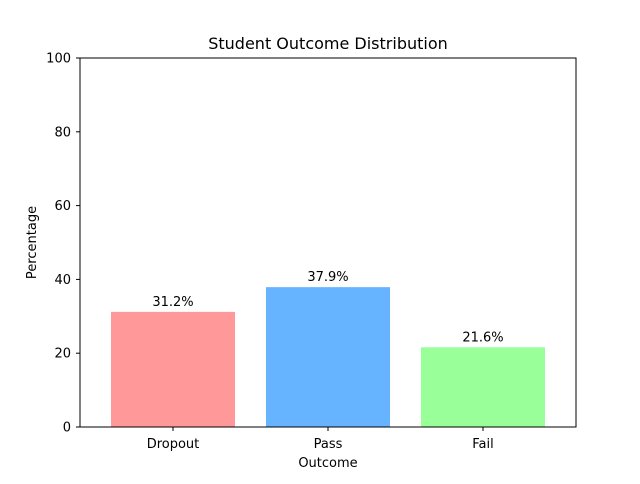 Image resolution: width=640 pixels, height=484 pixels. What do you see at coordinates (483, 387) in the screenshot?
I see `bar-fail` at bounding box center [483, 387].